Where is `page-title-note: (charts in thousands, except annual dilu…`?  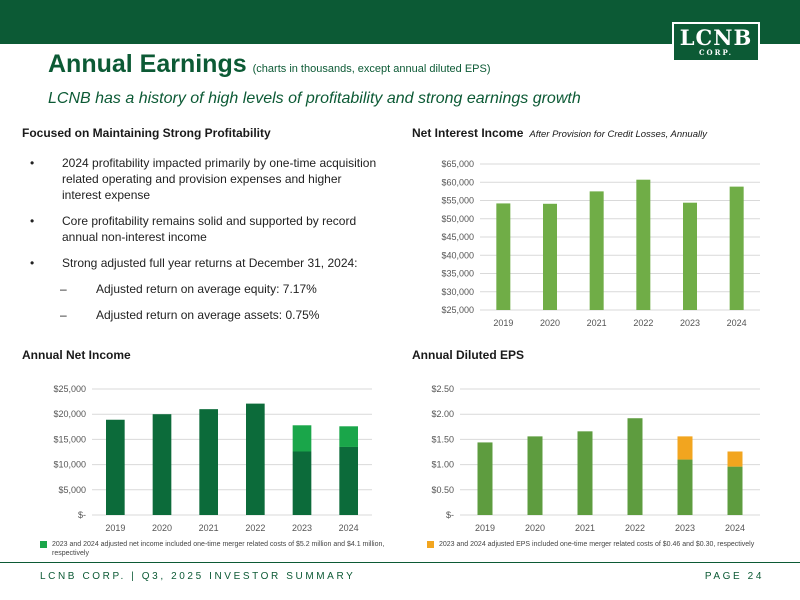 page-title-note: (charts in thousands, except annual dilu… is located at coordinates (371, 69).